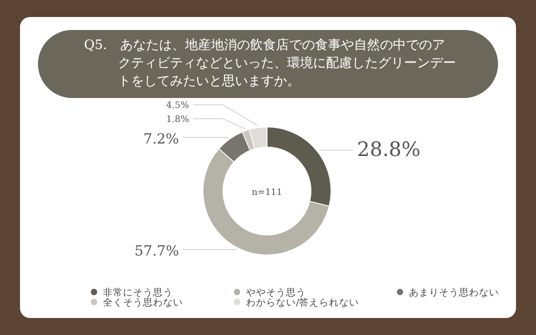  Describe the element at coordinates (161, 139) in the screenshot. I see `data-label: 7.2%` at that location.